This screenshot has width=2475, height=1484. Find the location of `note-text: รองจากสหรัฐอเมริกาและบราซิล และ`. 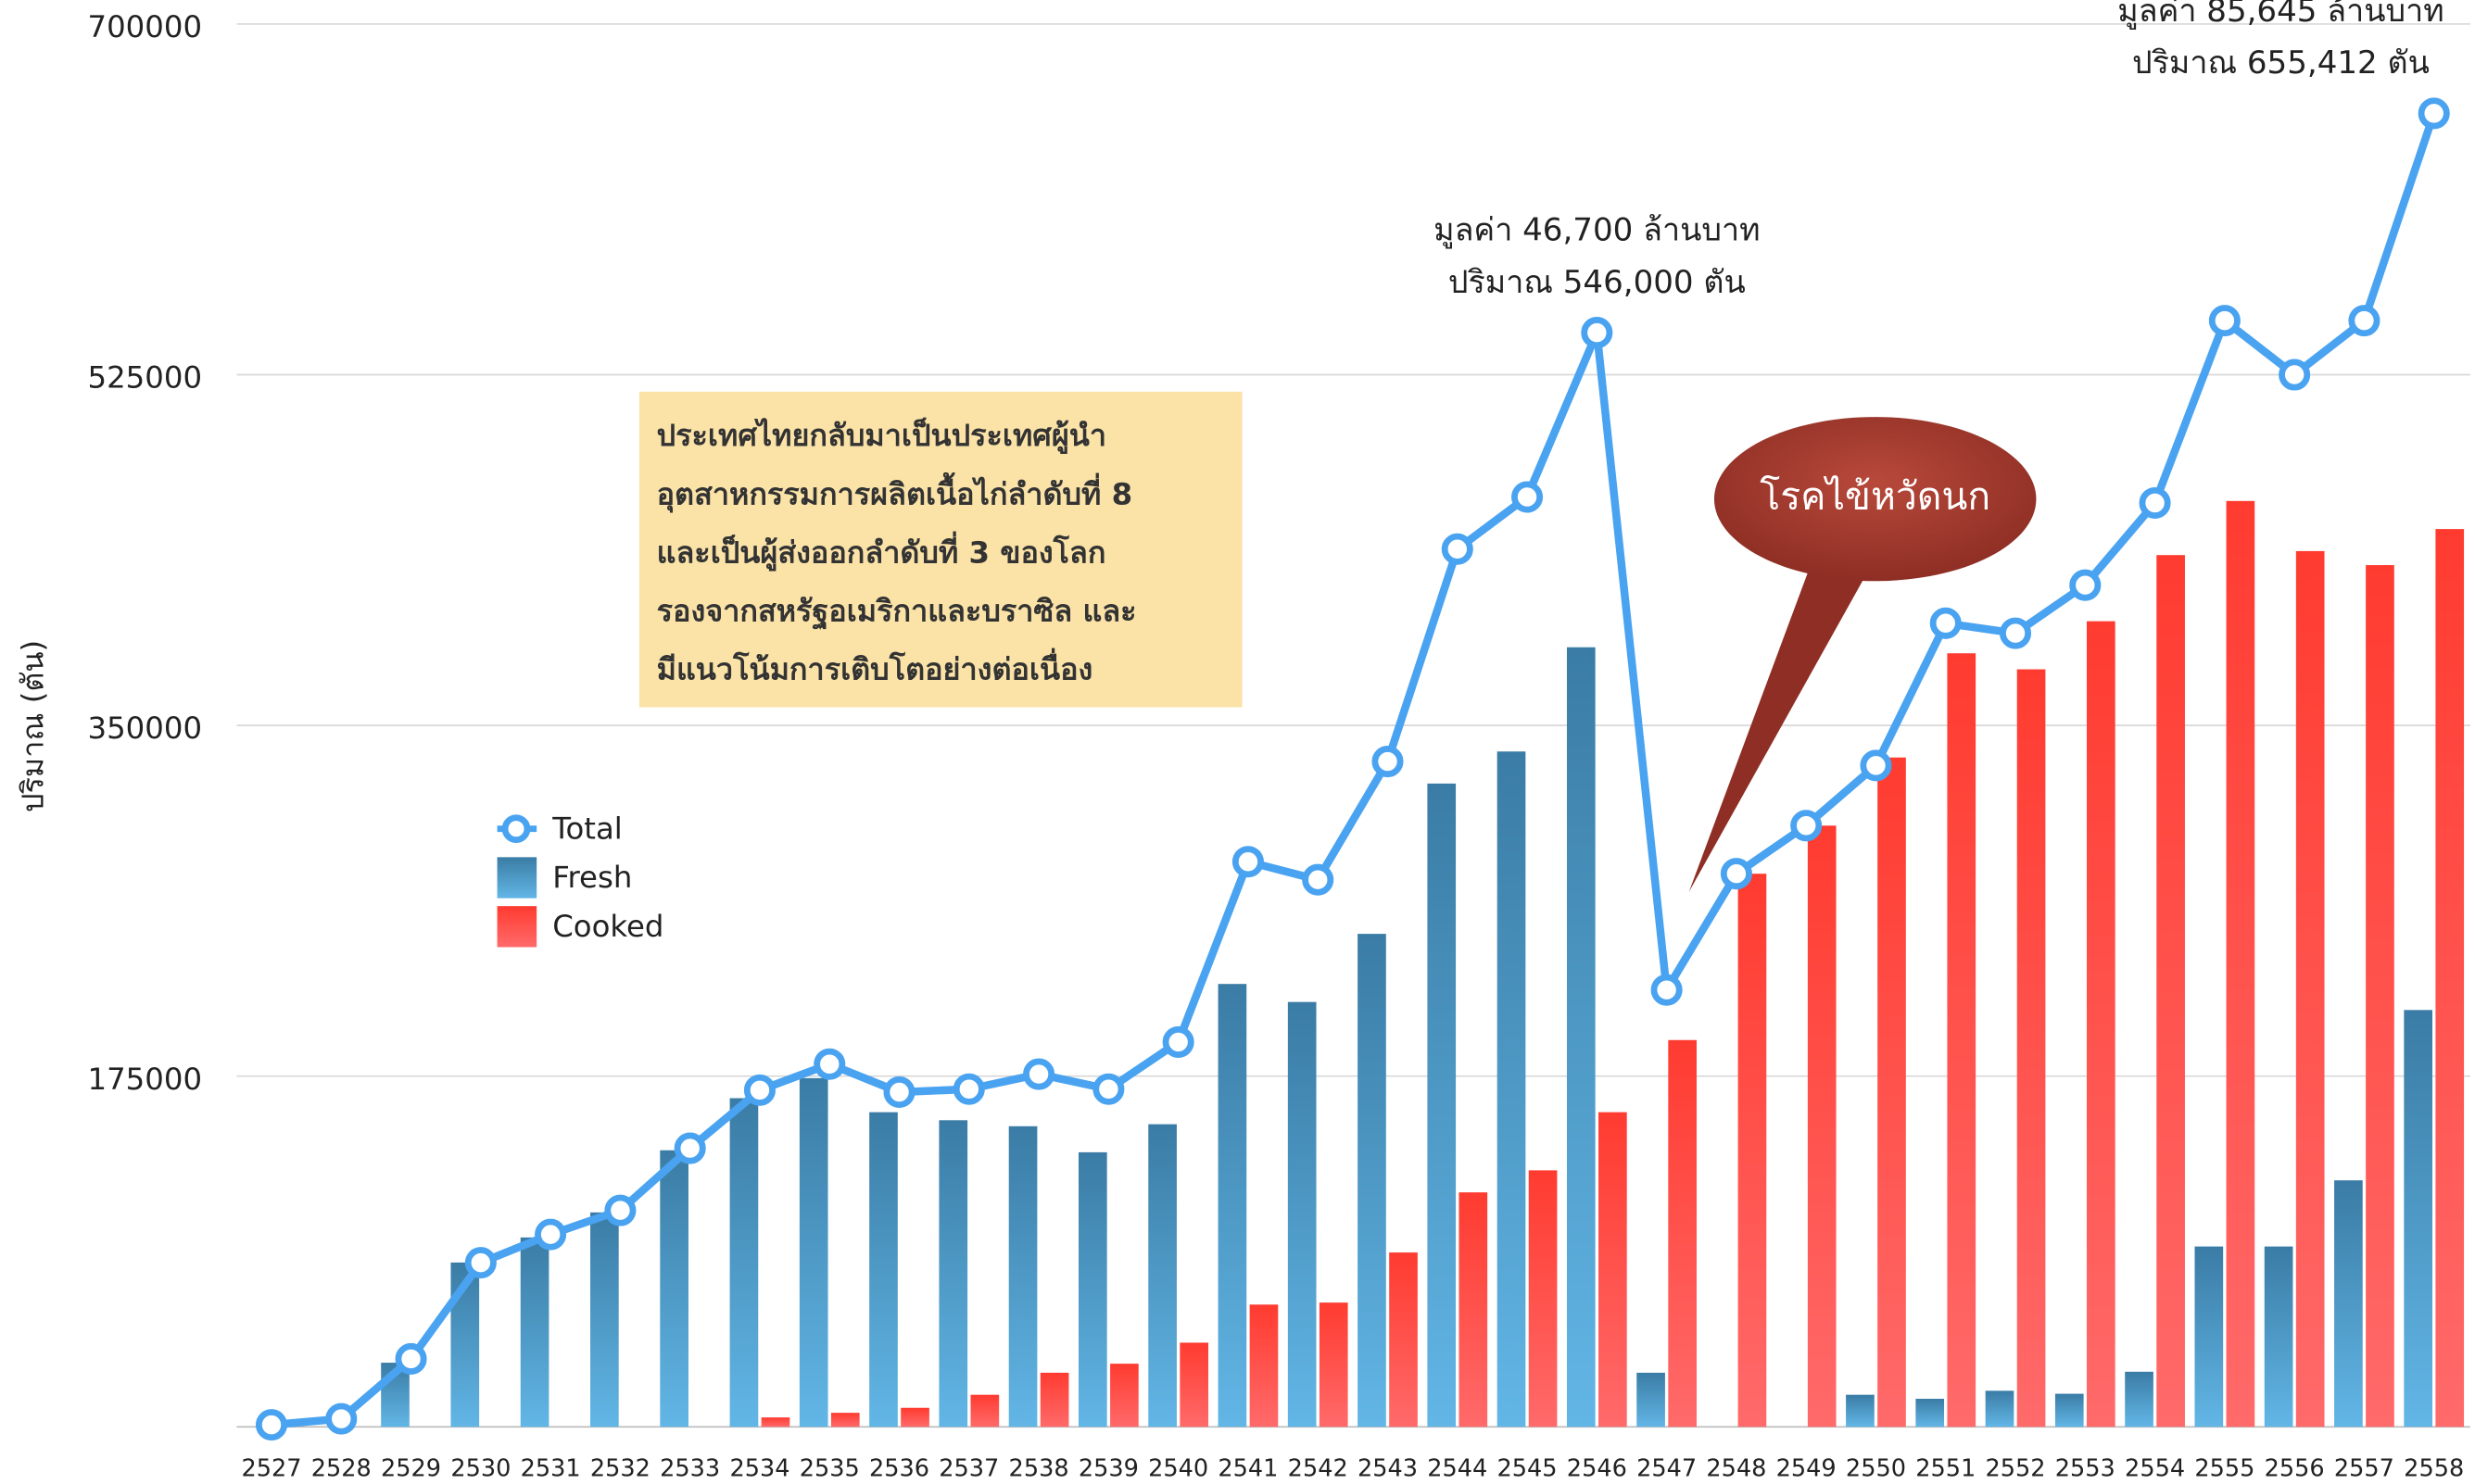

note-text: รองจากสหรัฐอเมริกาและบราซิล และ is located at coordinates (897, 611).